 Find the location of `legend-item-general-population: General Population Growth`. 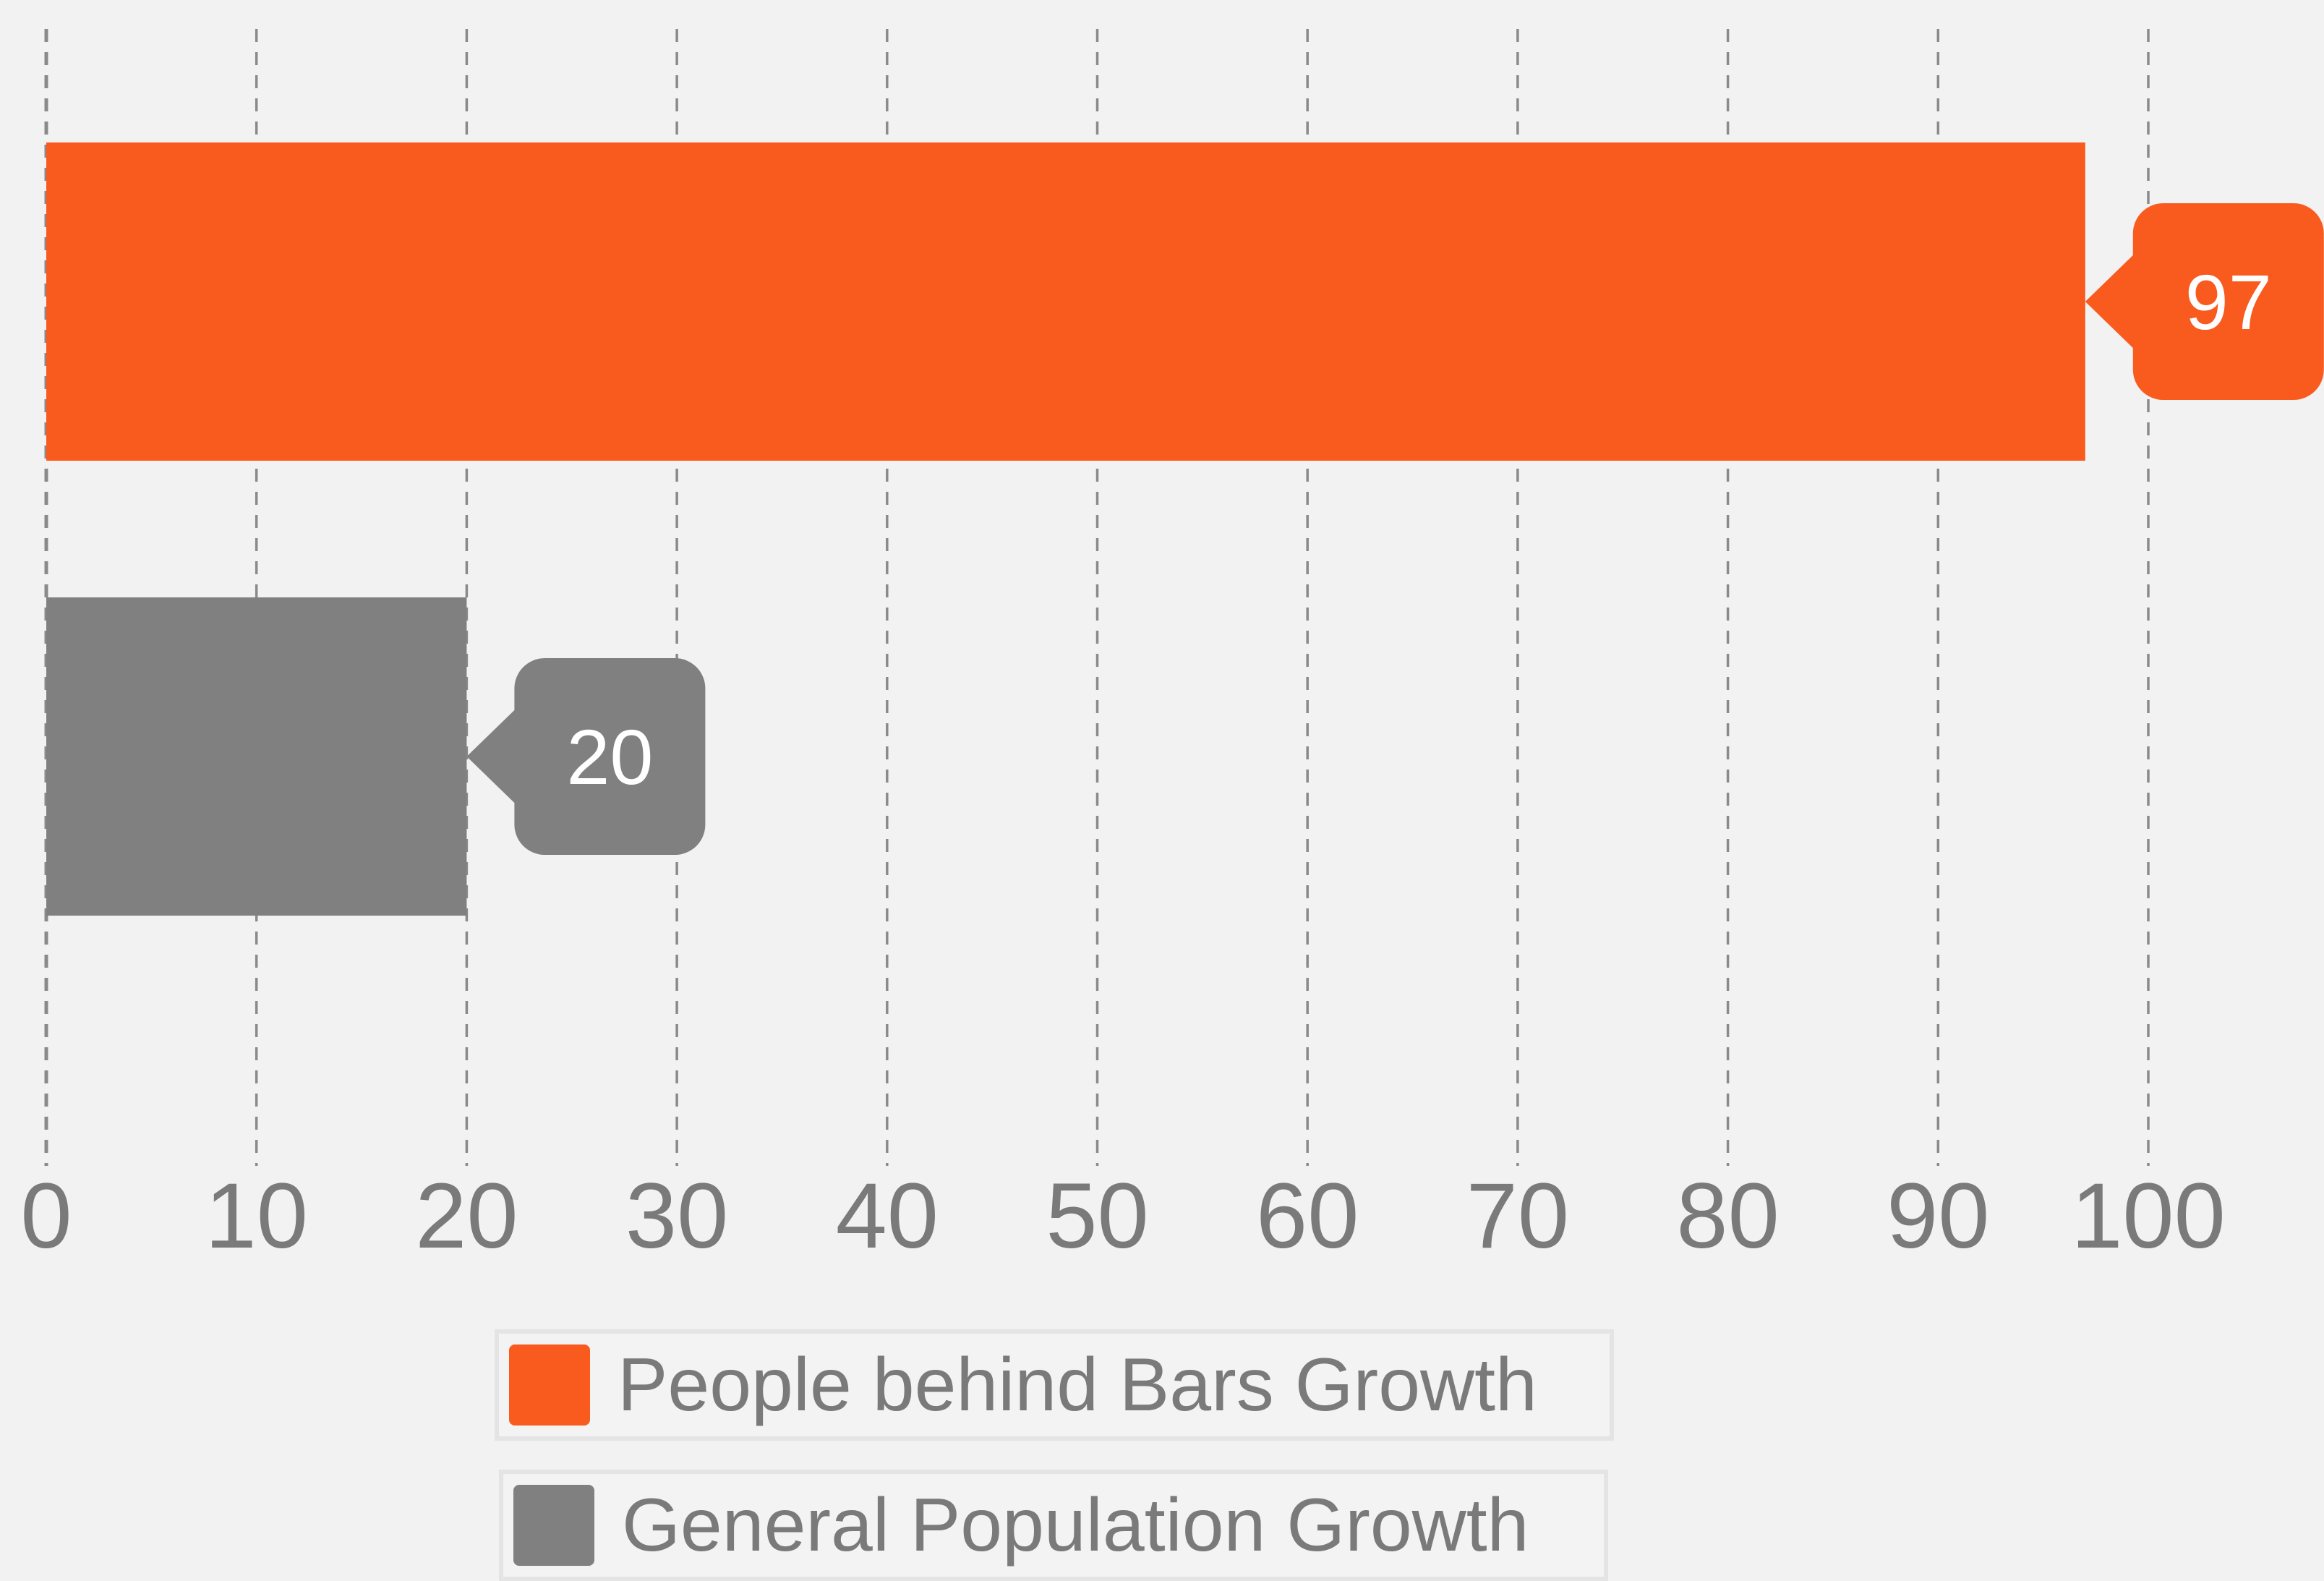

legend-item-general-population: General Population Growth is located at coordinates (1054, 1525).